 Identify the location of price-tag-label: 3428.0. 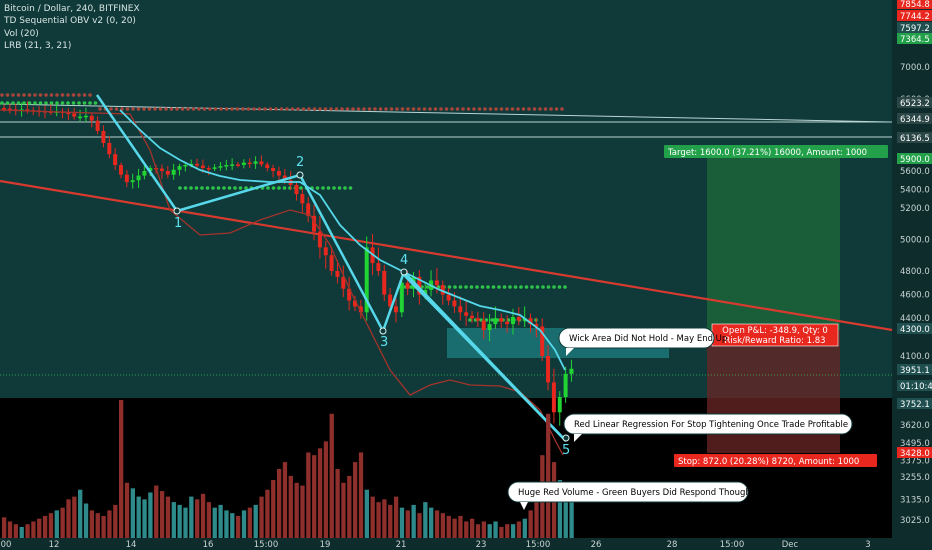
(915, 454).